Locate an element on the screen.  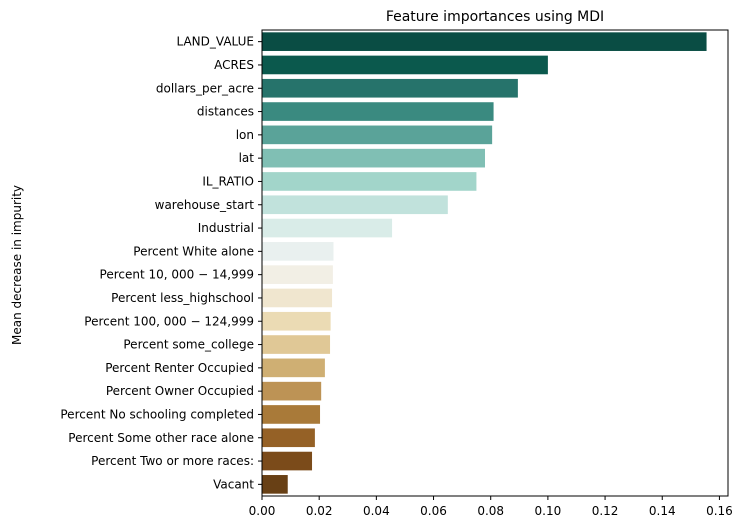
category-label: Percent Some other race alone is located at coordinates (161, 438).